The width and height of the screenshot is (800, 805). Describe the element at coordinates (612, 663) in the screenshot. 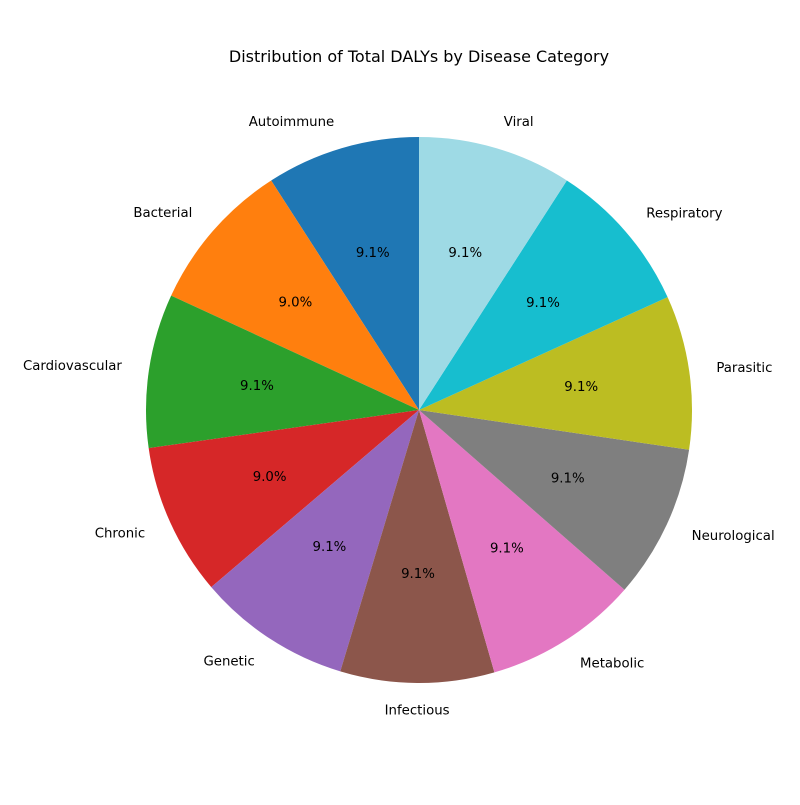

I see `slice-label-metabolic: Metabolic` at that location.